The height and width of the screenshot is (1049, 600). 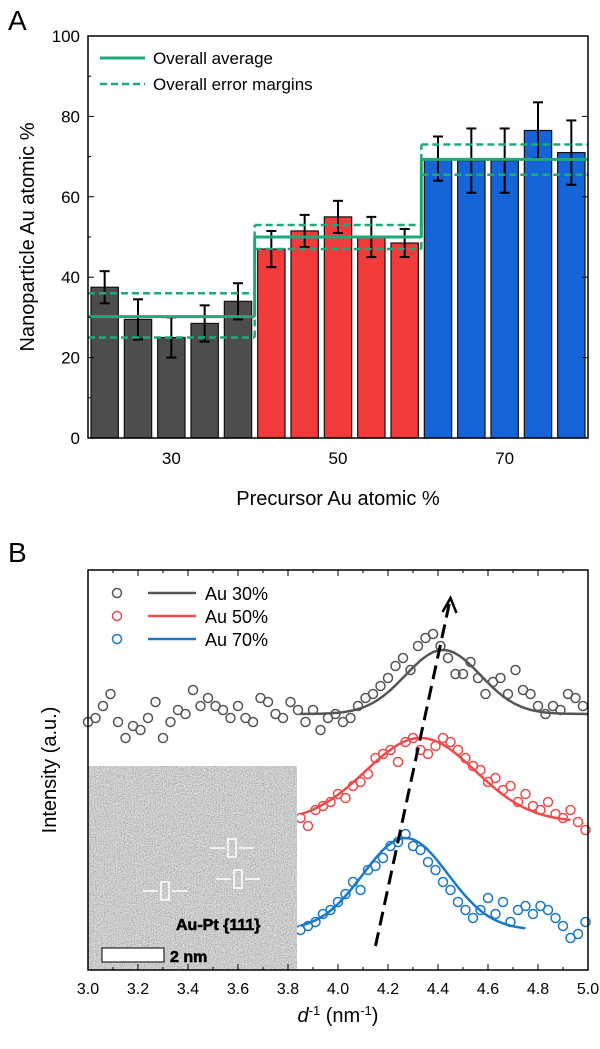 I want to click on x-tick-label: 4.6, so click(x=488, y=989).